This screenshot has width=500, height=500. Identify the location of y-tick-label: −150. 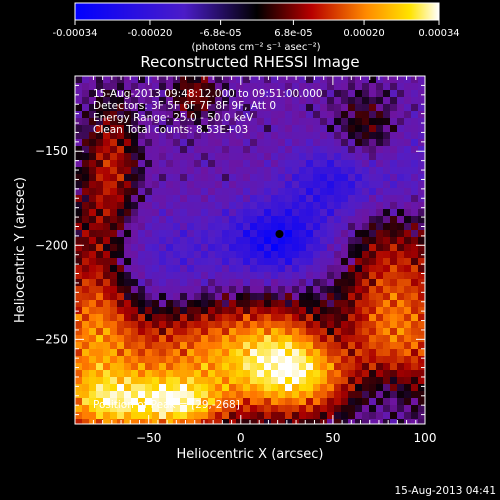
(51, 151).